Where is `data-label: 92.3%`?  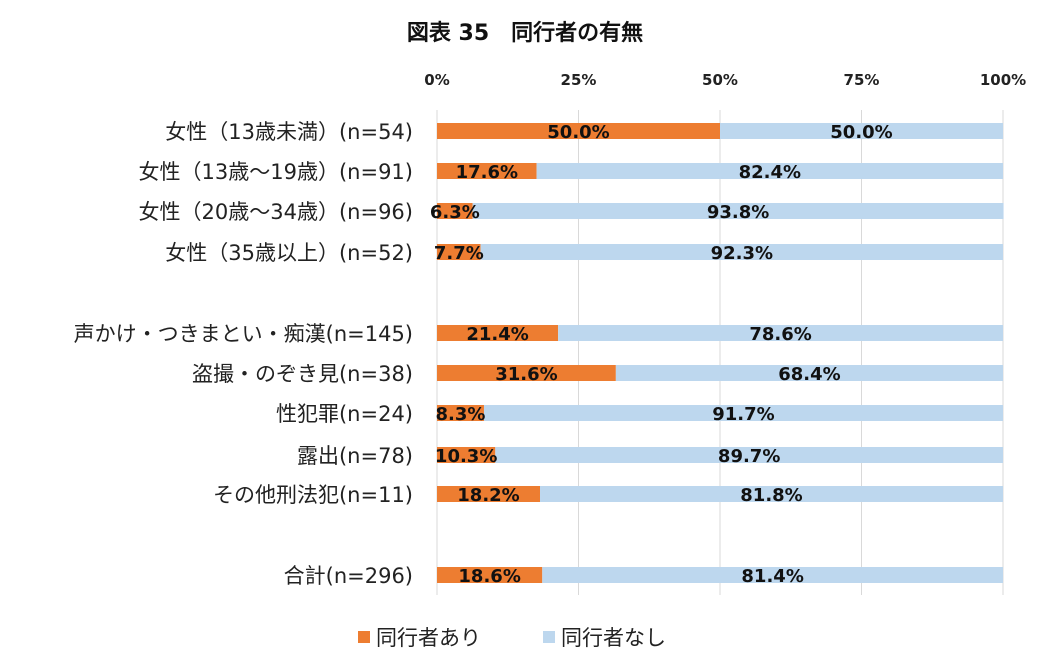
data-label: 92.3% is located at coordinates (742, 253).